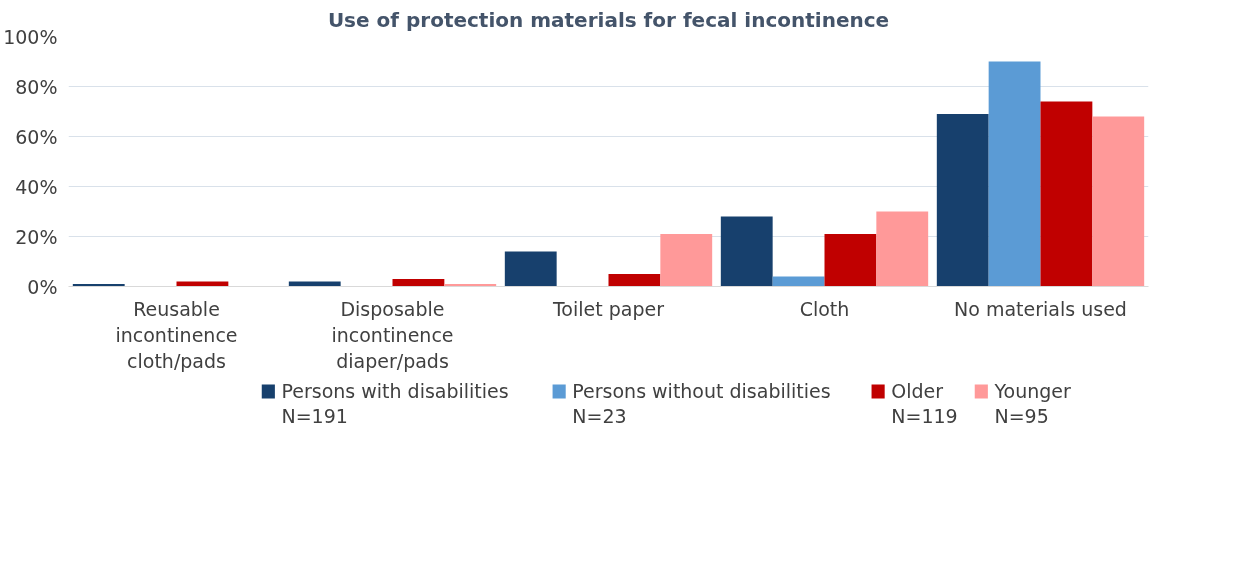  Describe the element at coordinates (42, 286) in the screenshot. I see `y-tick-label: 0%` at that location.